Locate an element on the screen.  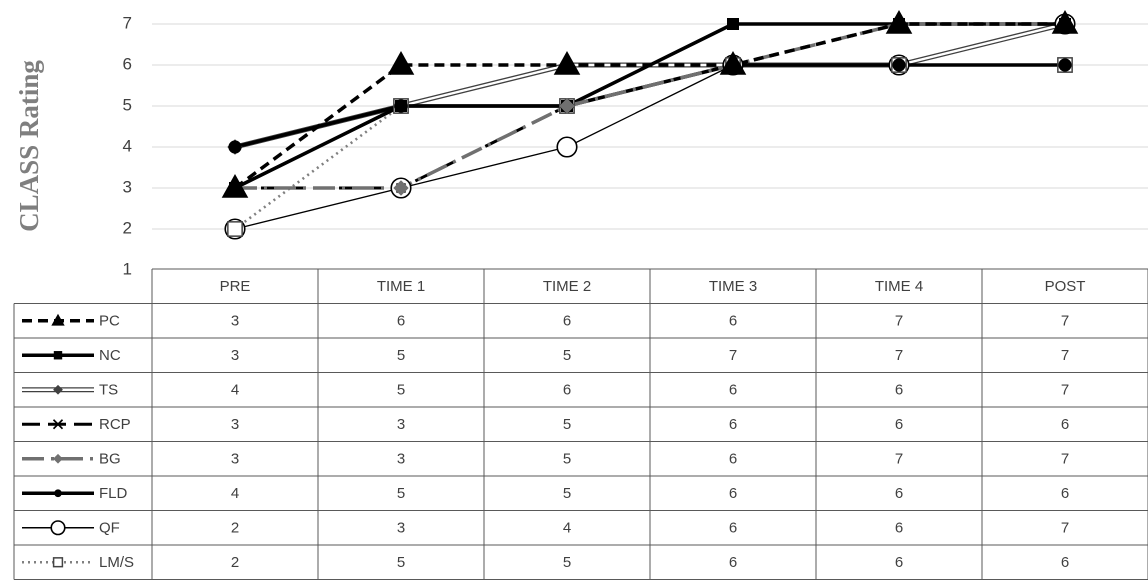
y-tick-label: 3 is located at coordinates (127, 186).